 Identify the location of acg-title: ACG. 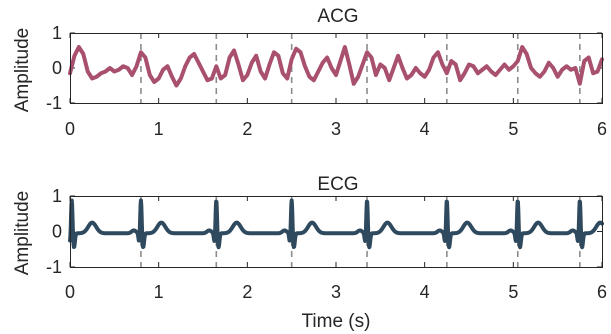
(337, 16).